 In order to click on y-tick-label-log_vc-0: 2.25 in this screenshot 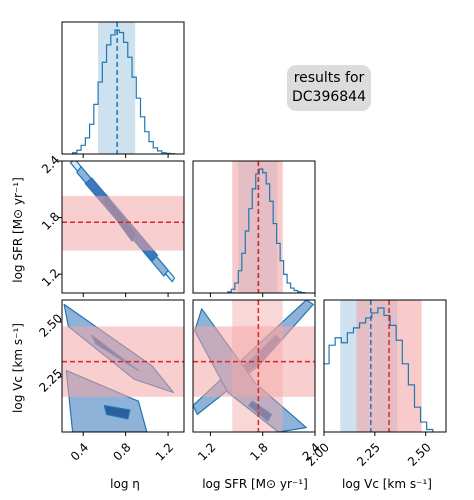, I will do `click(50, 380)`.